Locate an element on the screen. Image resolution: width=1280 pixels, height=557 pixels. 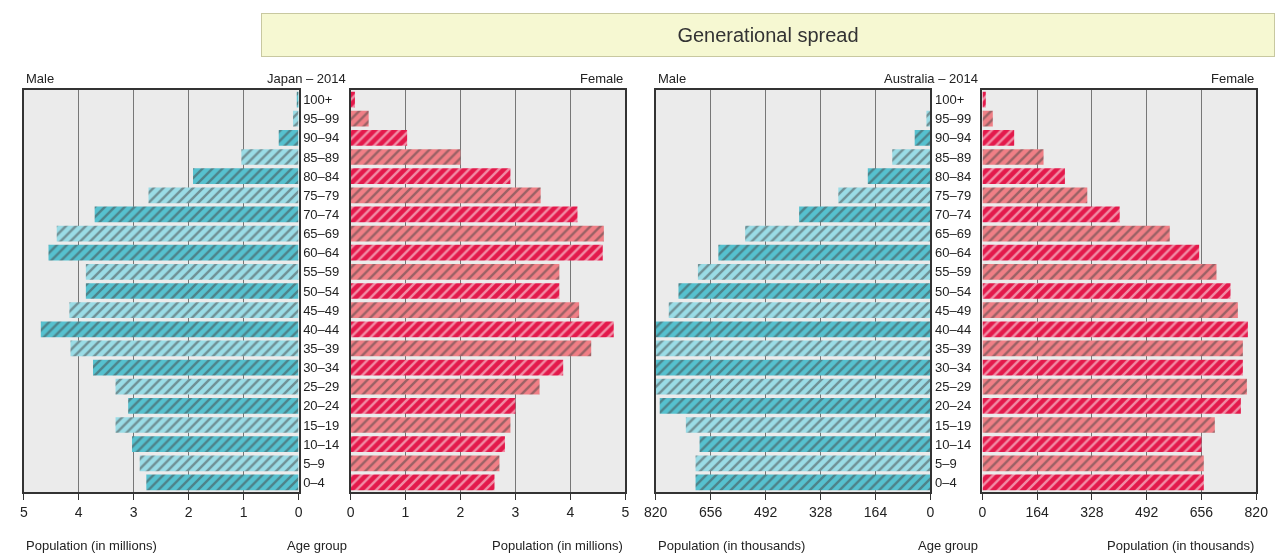
x-tick-label: 328 is located at coordinates (1092, 511).